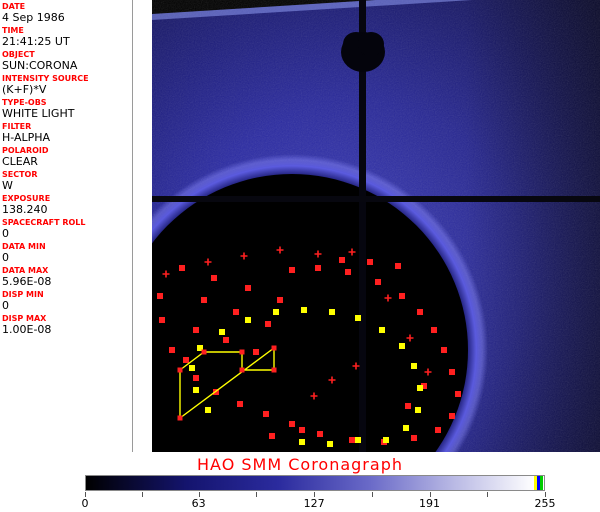 This screenshot has height=512, width=600. What do you see at coordinates (67, 205) in the screenshot?
I see `metadata-row: EXPOSURE 138.240` at bounding box center [67, 205].